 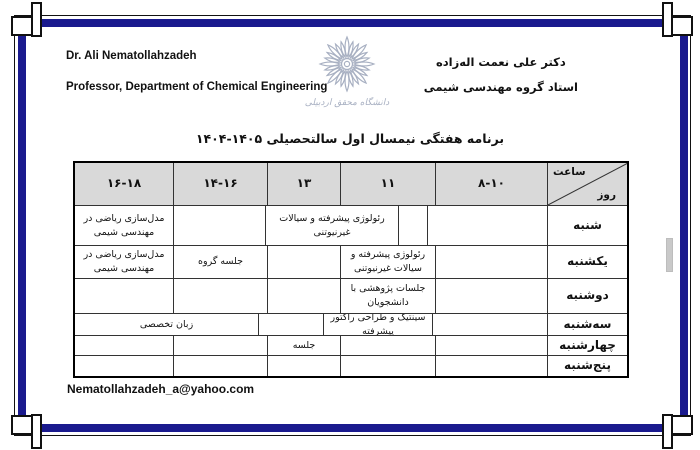 I want to click on course-cell-research-meetings: جلسات پژوهشی با دانشجویان, so click(x=387, y=296).